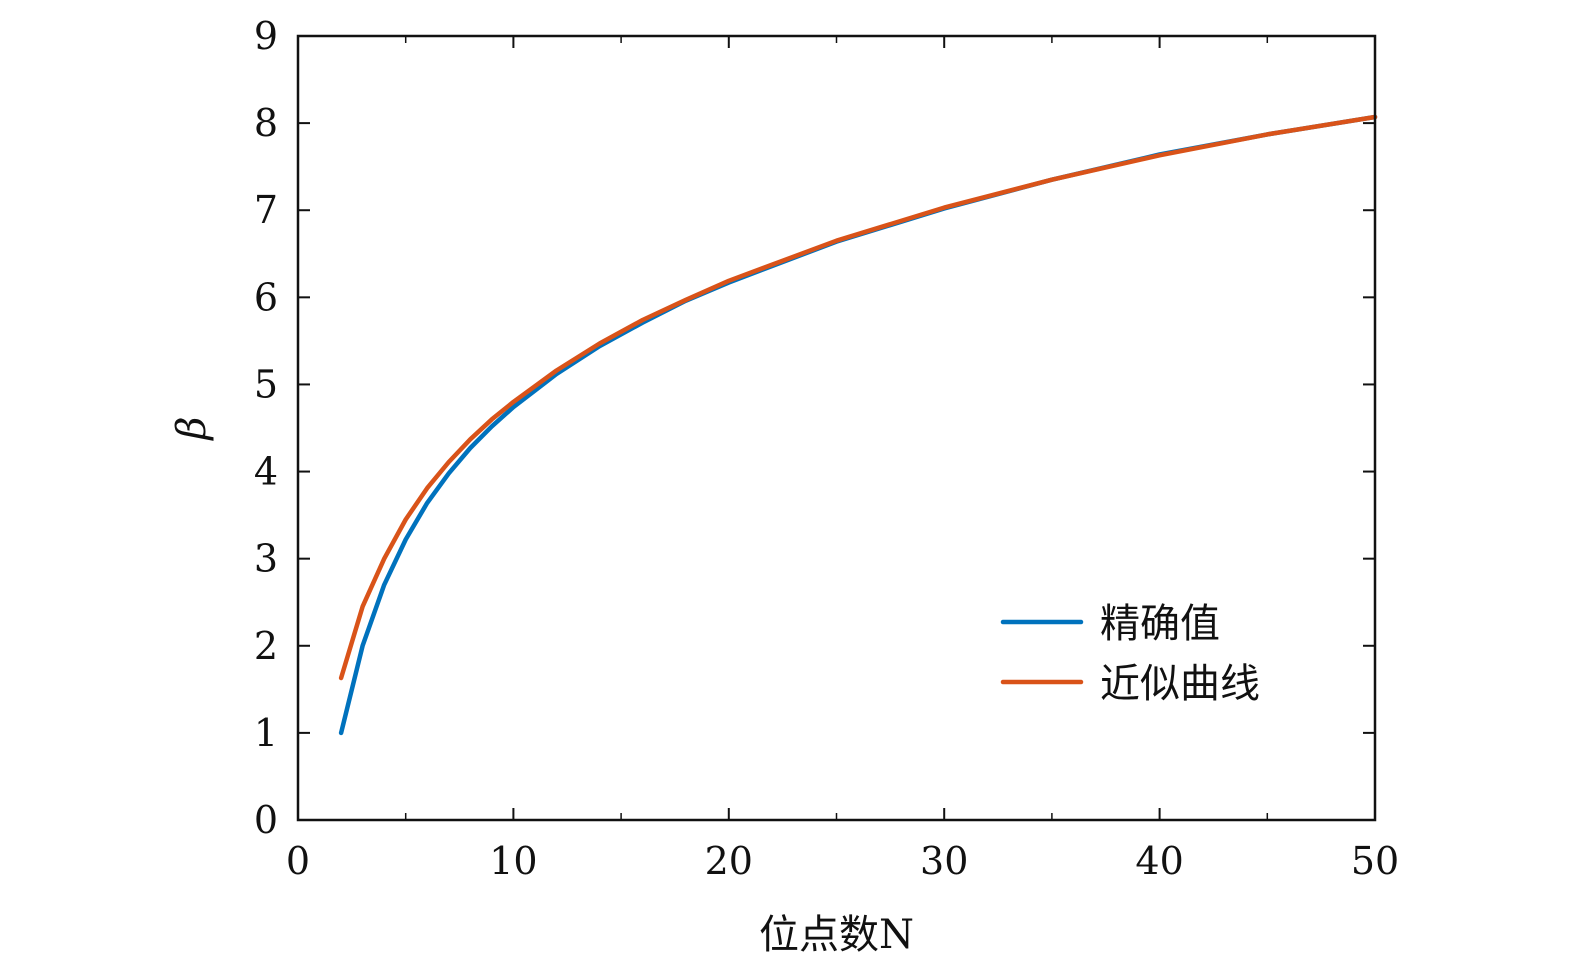  Describe the element at coordinates (266, 820) in the screenshot. I see `y-tick-label-0: 0` at that location.